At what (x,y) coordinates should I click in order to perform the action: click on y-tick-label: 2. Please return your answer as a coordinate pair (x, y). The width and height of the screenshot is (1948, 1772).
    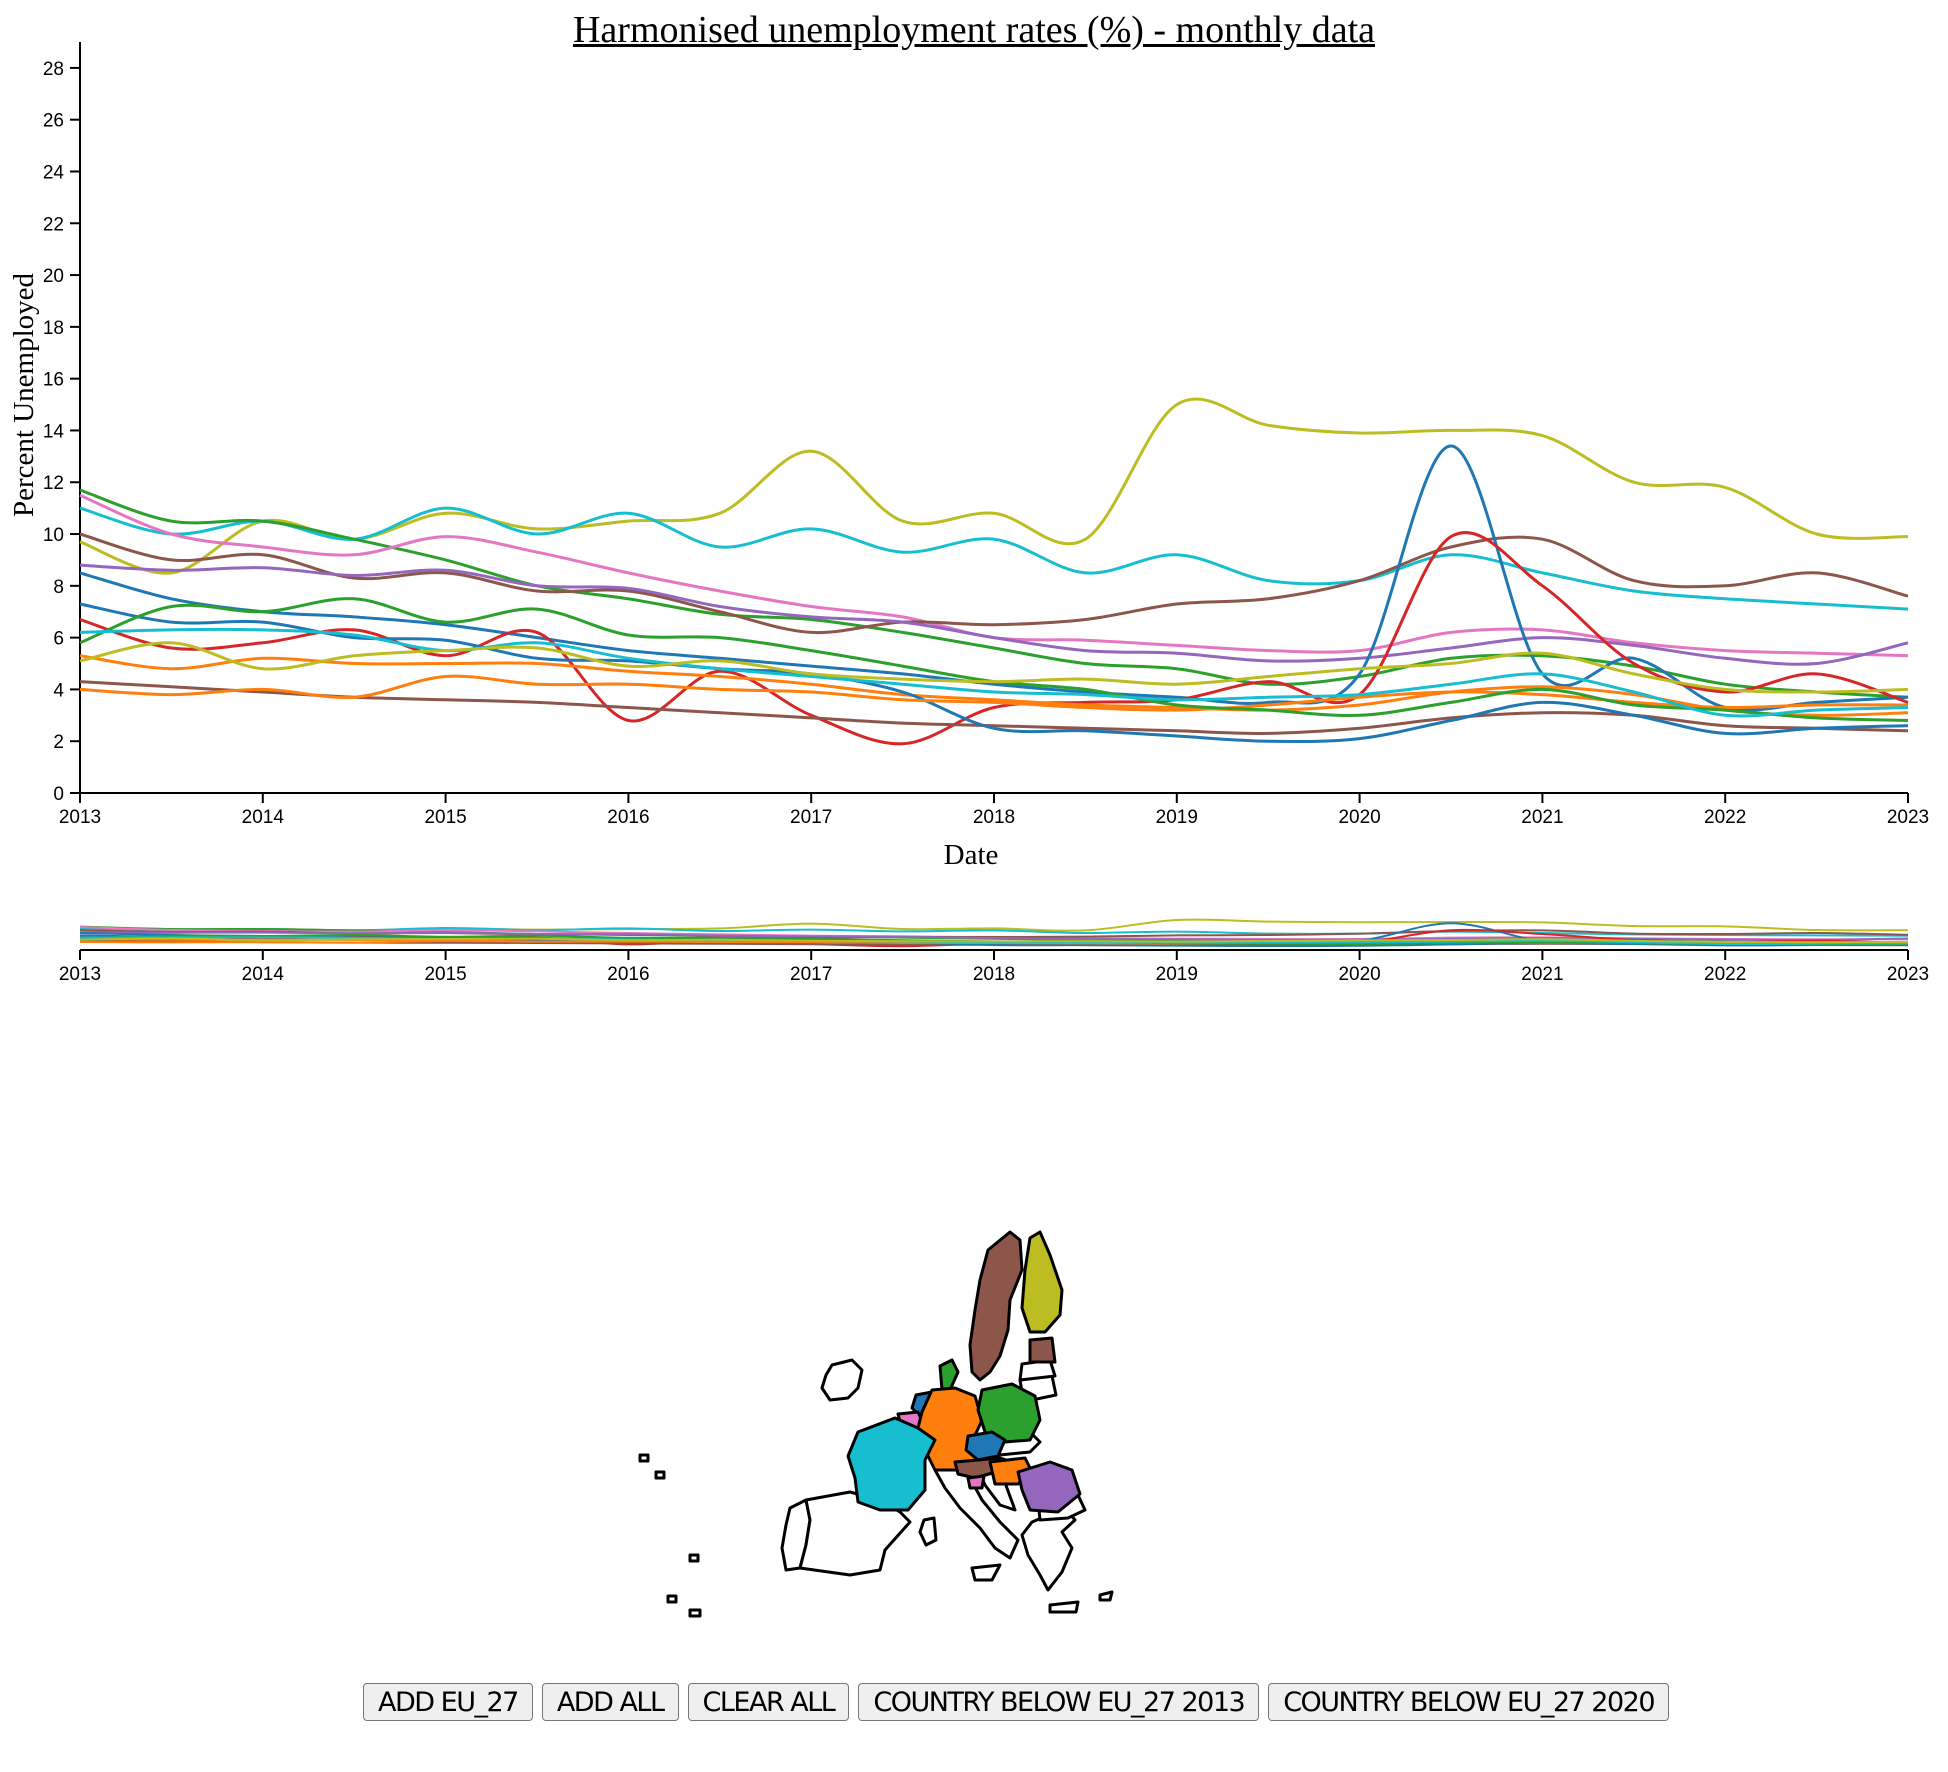
    Looking at the image, I should click on (58, 742).